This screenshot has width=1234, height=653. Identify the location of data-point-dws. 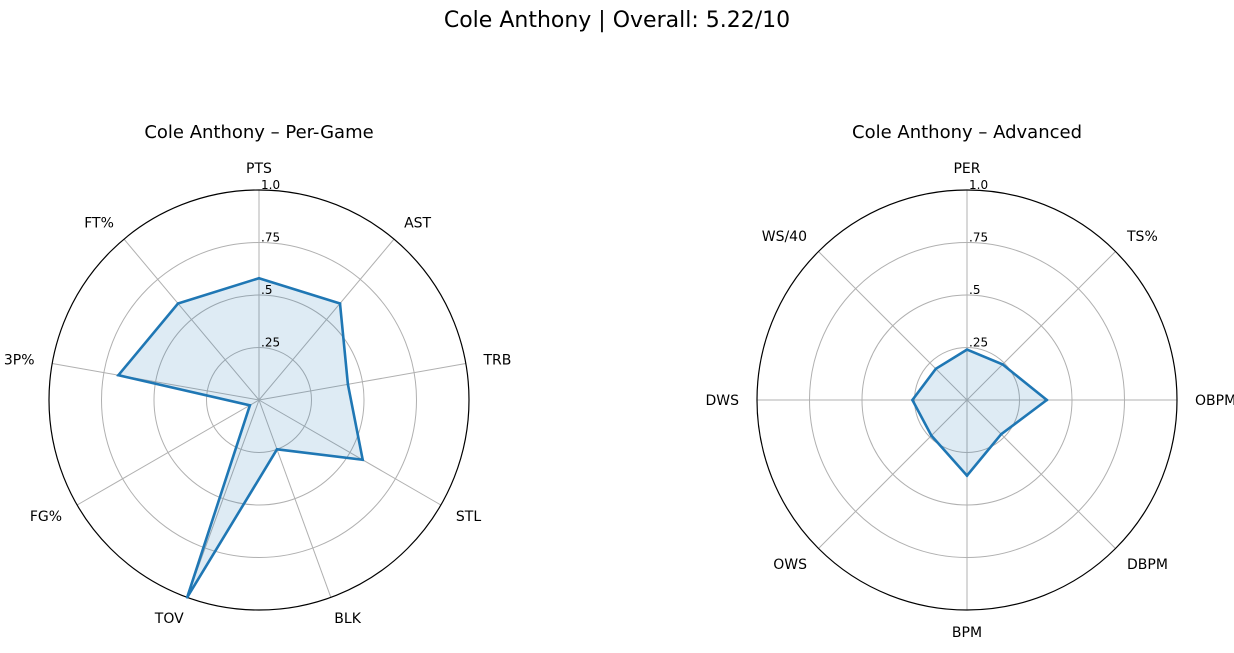
(912, 400).